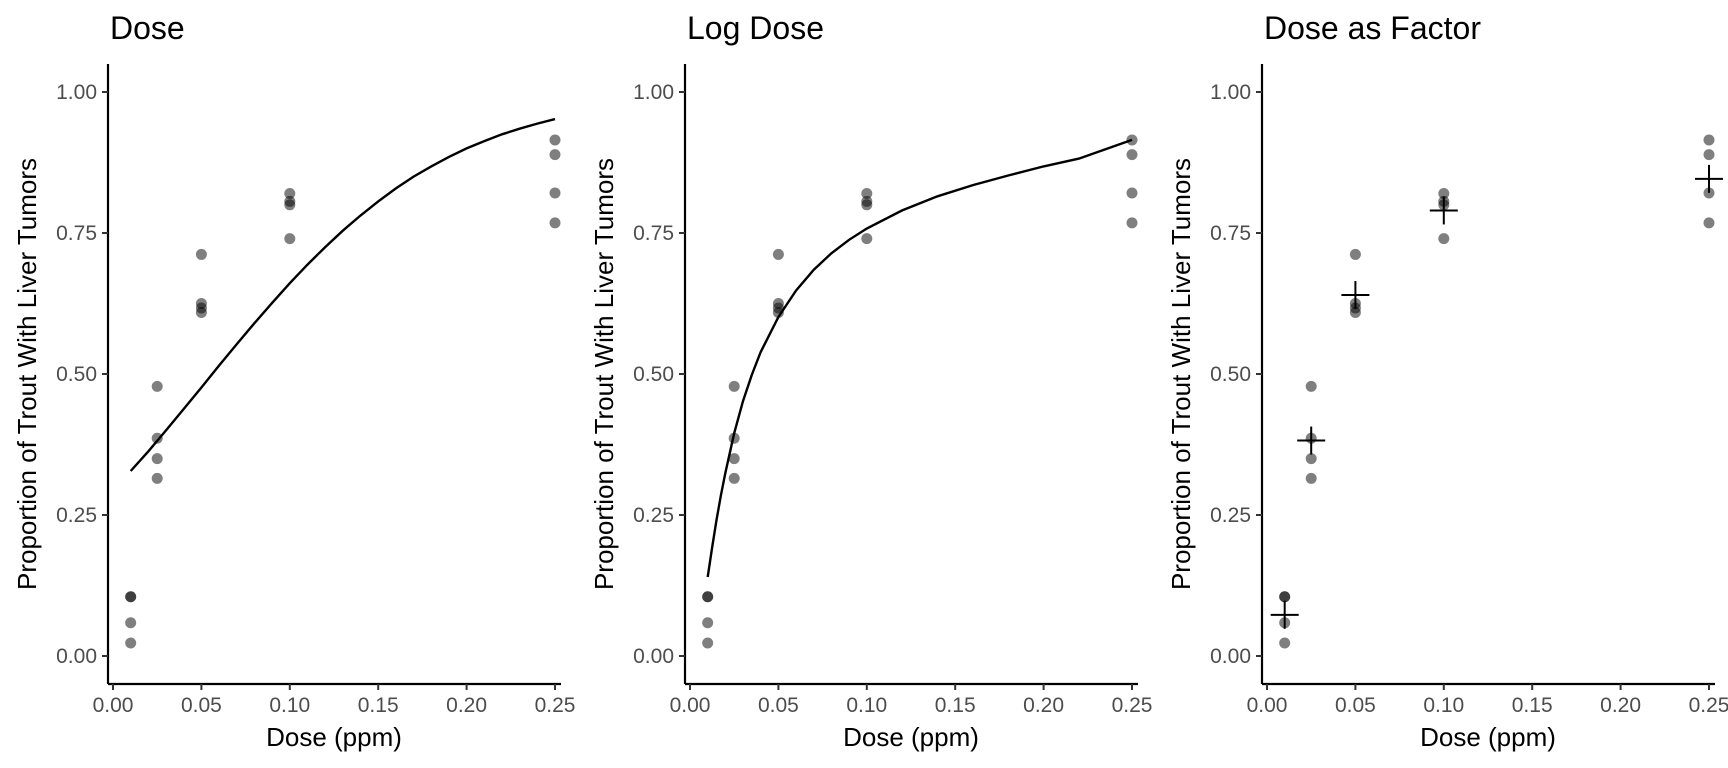  I want to click on chart-title: Dose as Factor, so click(1372, 28).